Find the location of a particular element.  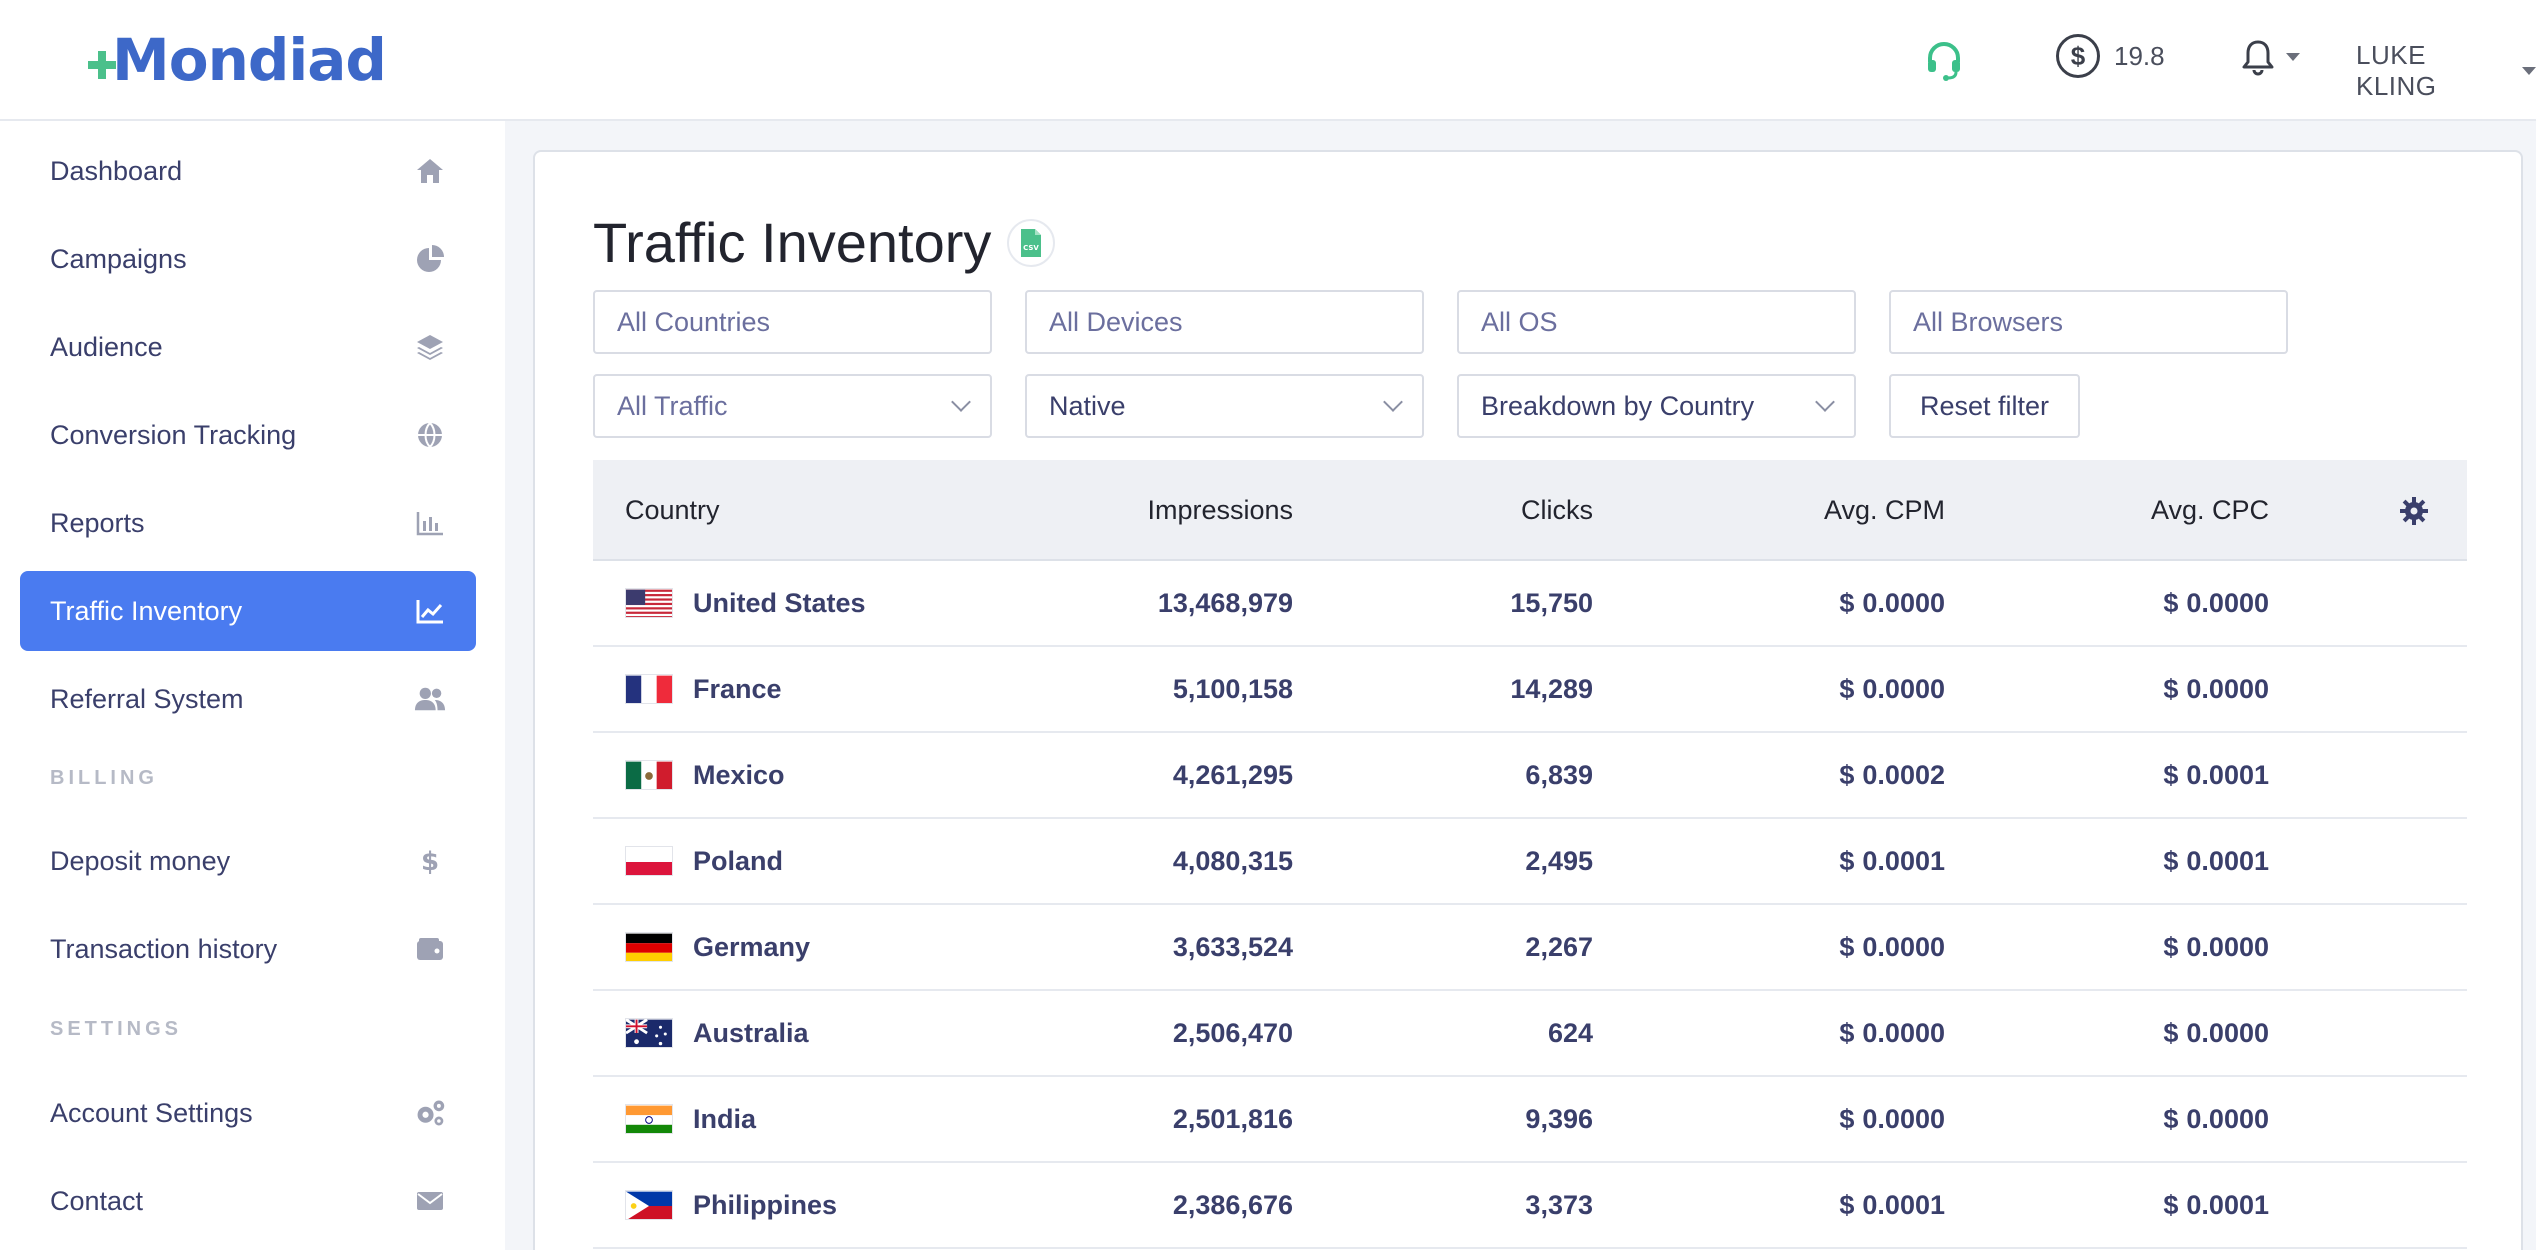

country-cell: Australia is located at coordinates (717, 1033).